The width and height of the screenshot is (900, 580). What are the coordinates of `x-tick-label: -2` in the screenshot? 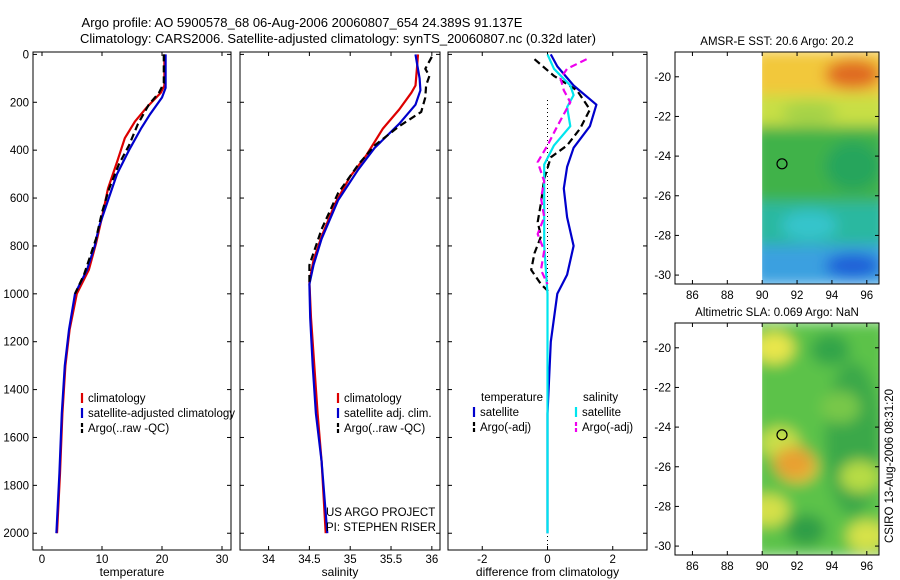 It's located at (482, 560).